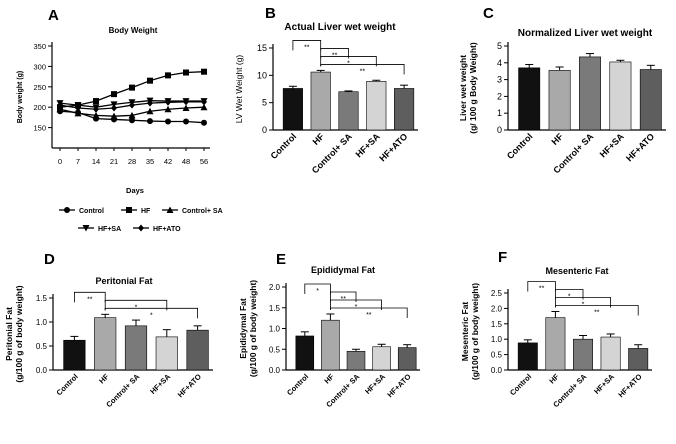 Image resolution: width=676 pixels, height=444 pixels. What do you see at coordinates (499, 130) in the screenshot?
I see `y-tick-label: 0` at bounding box center [499, 130].